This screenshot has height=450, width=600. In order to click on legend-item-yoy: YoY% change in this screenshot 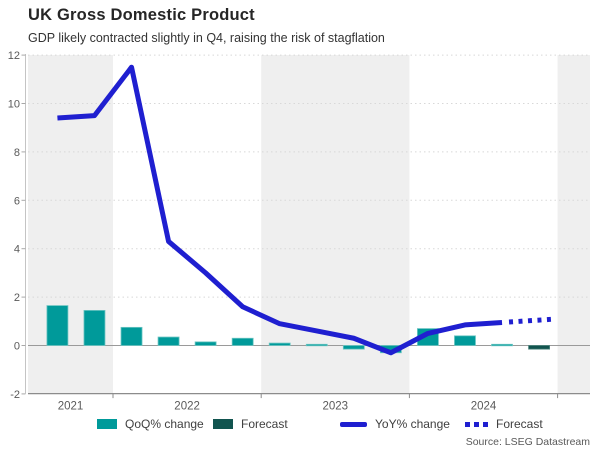, I will do `click(395, 424)`.